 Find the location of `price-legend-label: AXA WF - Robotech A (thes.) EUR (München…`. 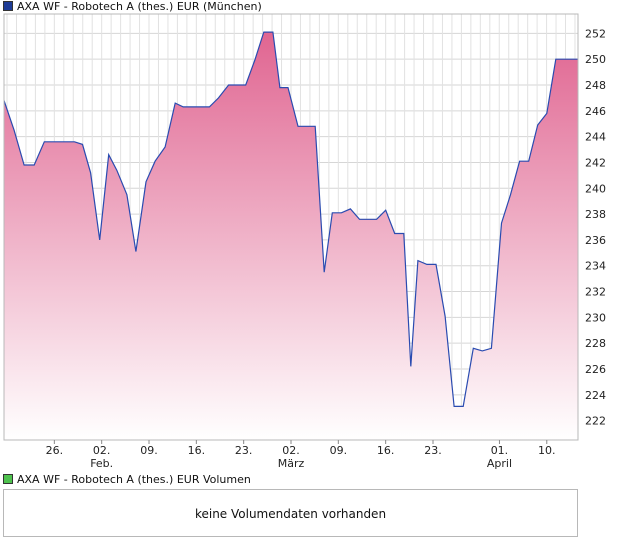

price-legend-label: AXA WF - Robotech A (thes.) EUR (München… is located at coordinates (139, 6).